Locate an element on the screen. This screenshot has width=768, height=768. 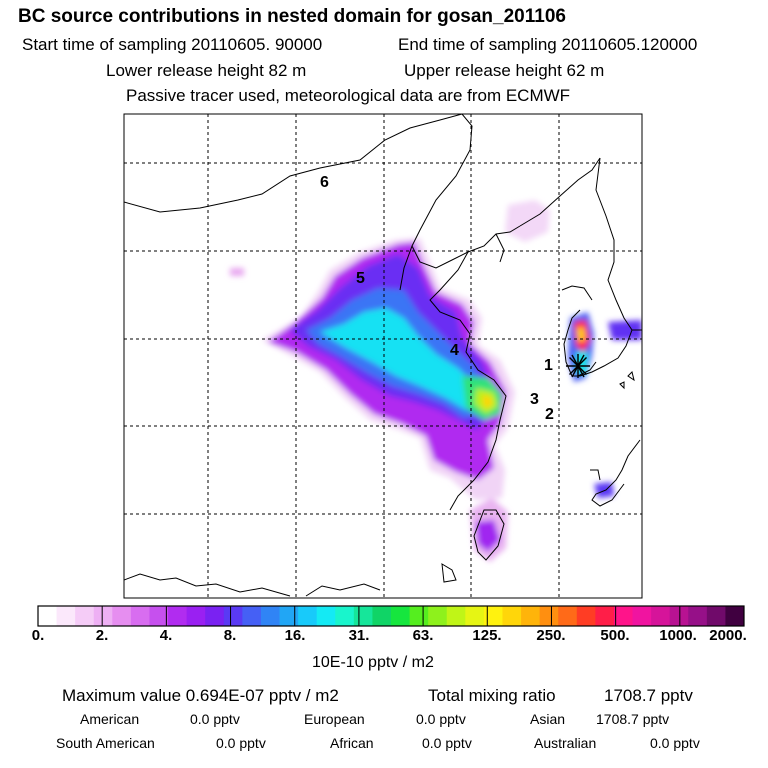
total-mixing-ratio-value: 1708.7 pptv is located at coordinates (648, 695).